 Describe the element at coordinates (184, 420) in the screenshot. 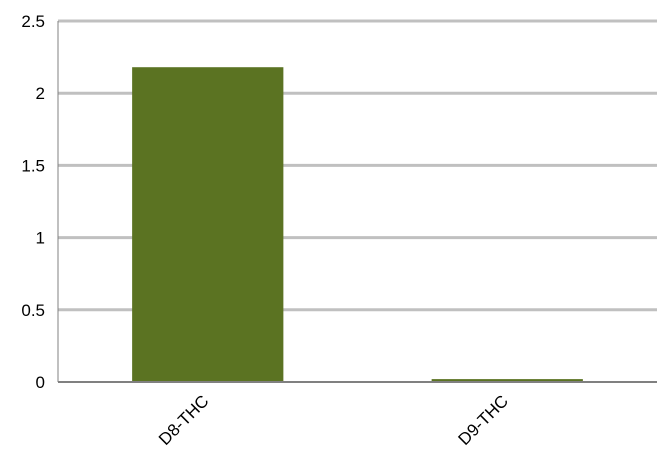

I see `x-tick-label: D8-THC` at that location.